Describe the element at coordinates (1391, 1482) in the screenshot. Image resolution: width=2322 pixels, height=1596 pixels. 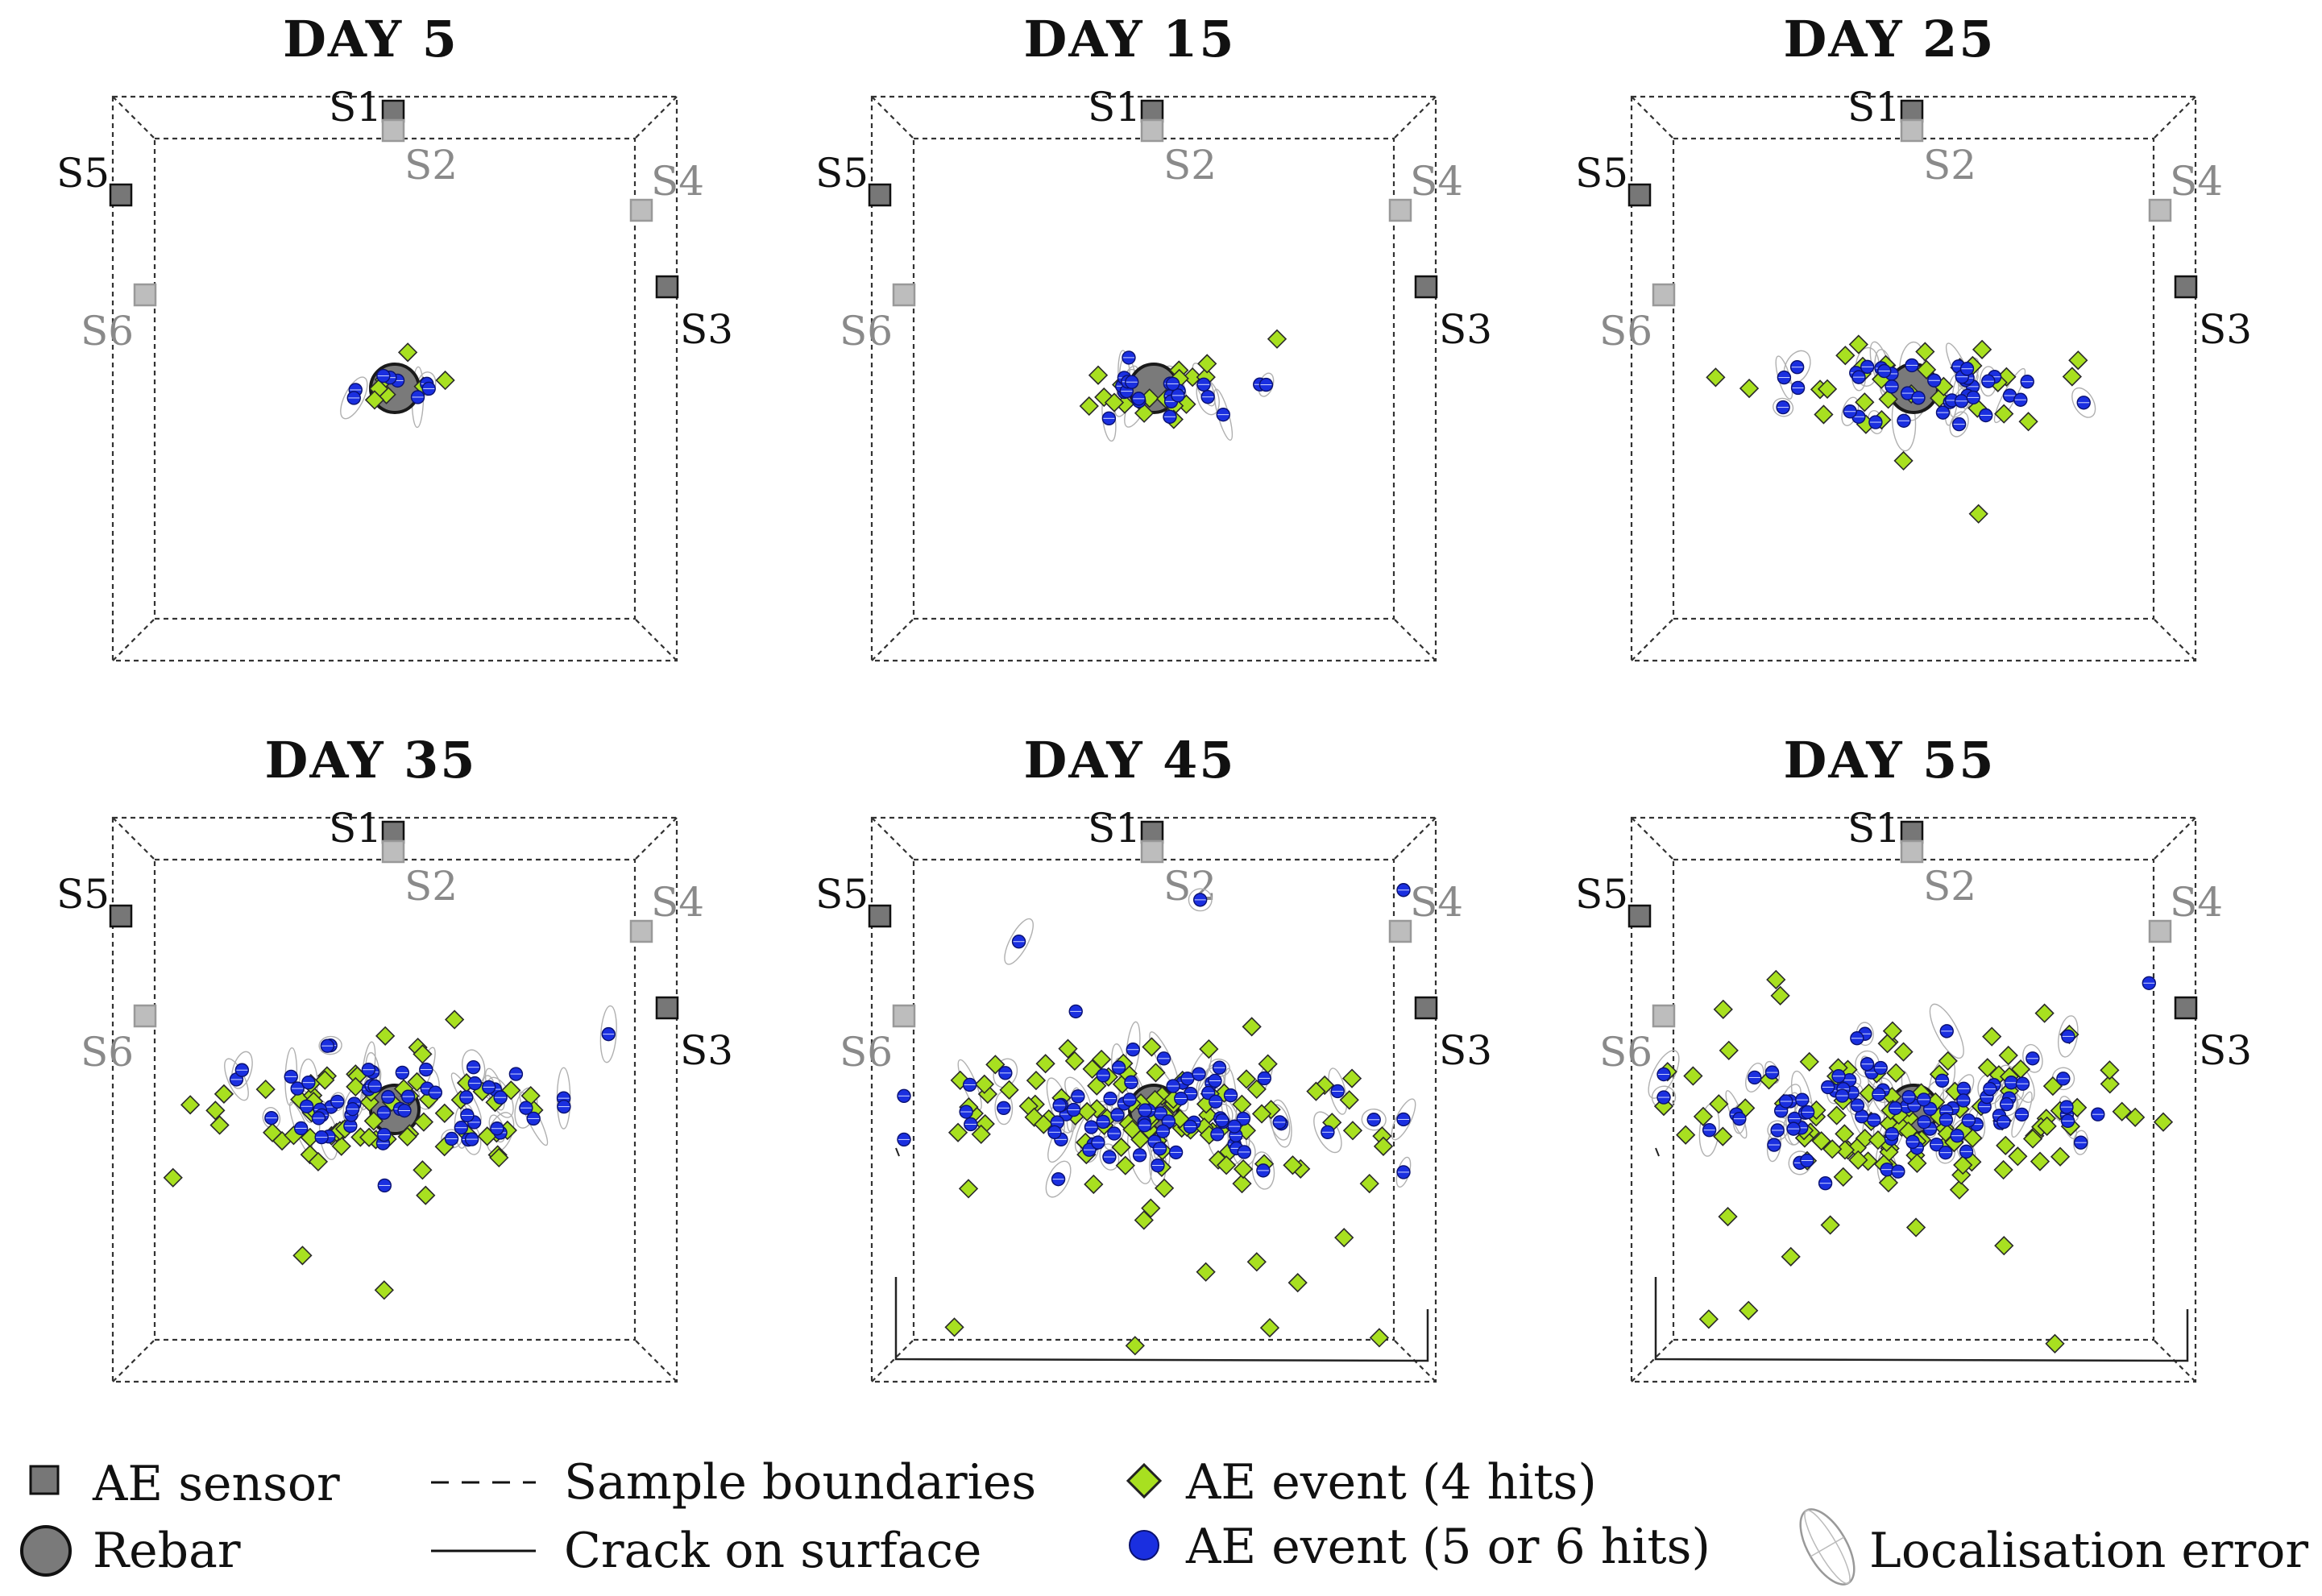
I see `legend-ae-event-4: AE event (4 hits)` at that location.